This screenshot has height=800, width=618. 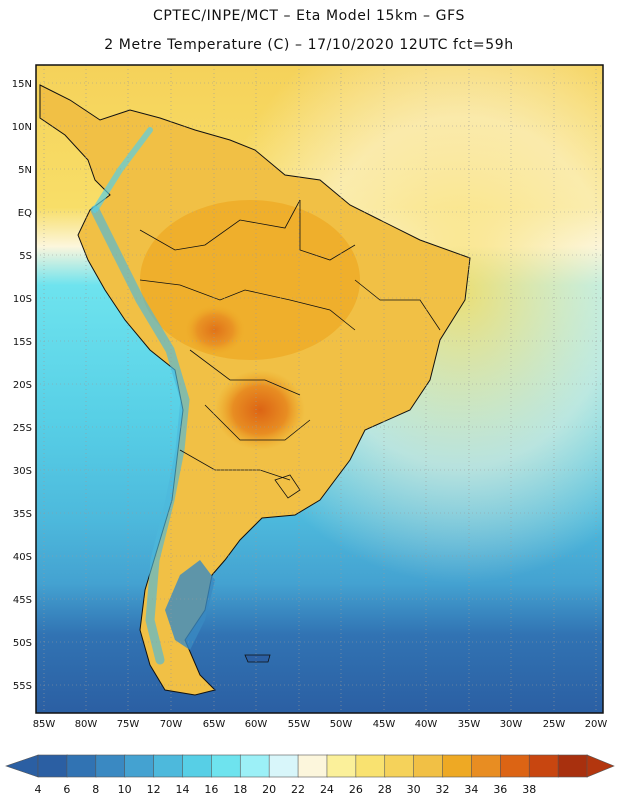 I want to click on colorbar: 4 6 8 10 12 14 16 18 20 22 24 26 28 30 32 34 36 38, so click(x=310, y=775).